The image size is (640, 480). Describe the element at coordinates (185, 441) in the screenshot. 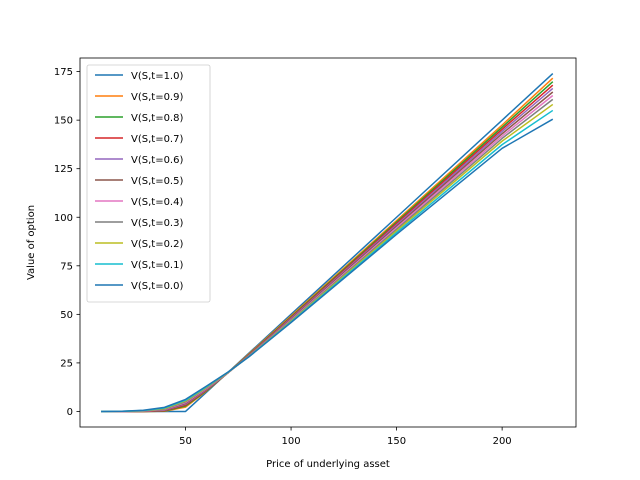

I see `x-tick-label: 50` at that location.